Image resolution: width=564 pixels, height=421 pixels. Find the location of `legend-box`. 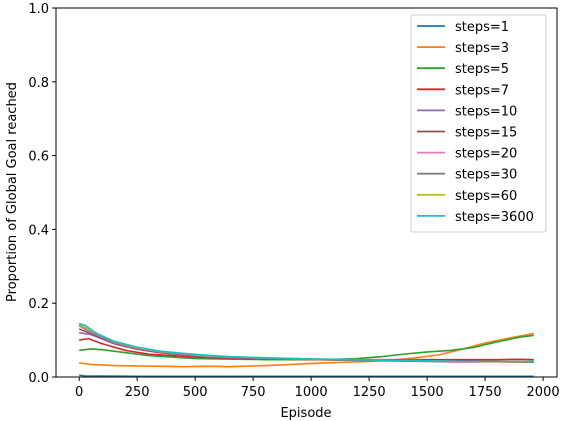

legend-box is located at coordinates (478, 123).